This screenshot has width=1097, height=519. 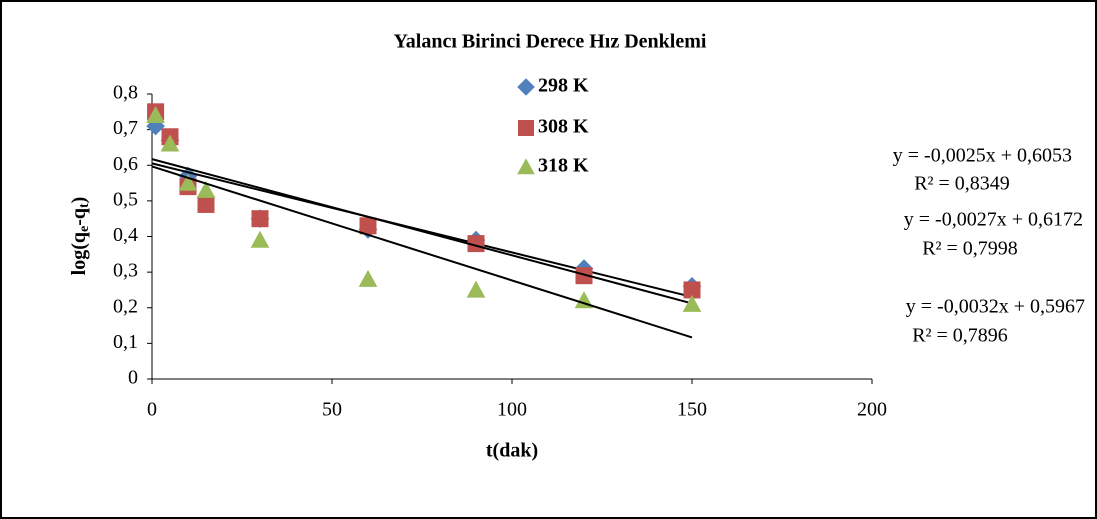 I want to click on legend-label: 298 K, so click(x=563, y=86).